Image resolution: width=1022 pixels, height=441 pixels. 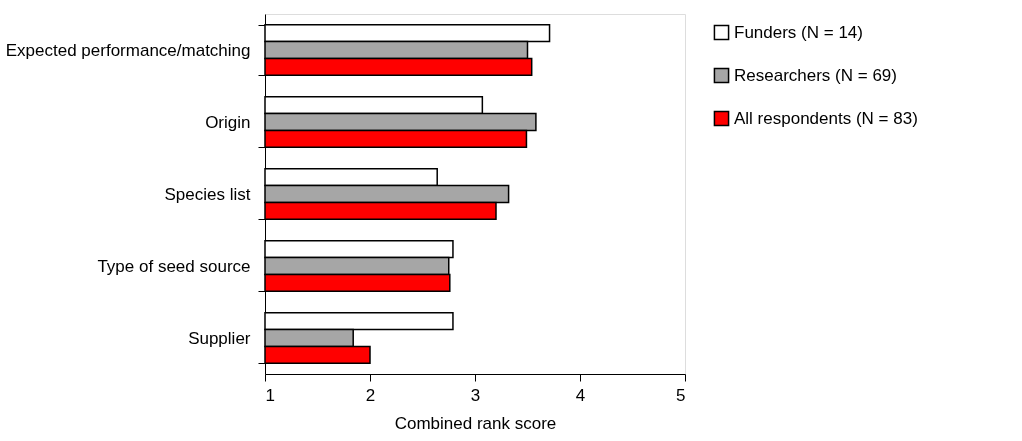 I want to click on y-tick-label: Supplier, so click(x=219, y=338).